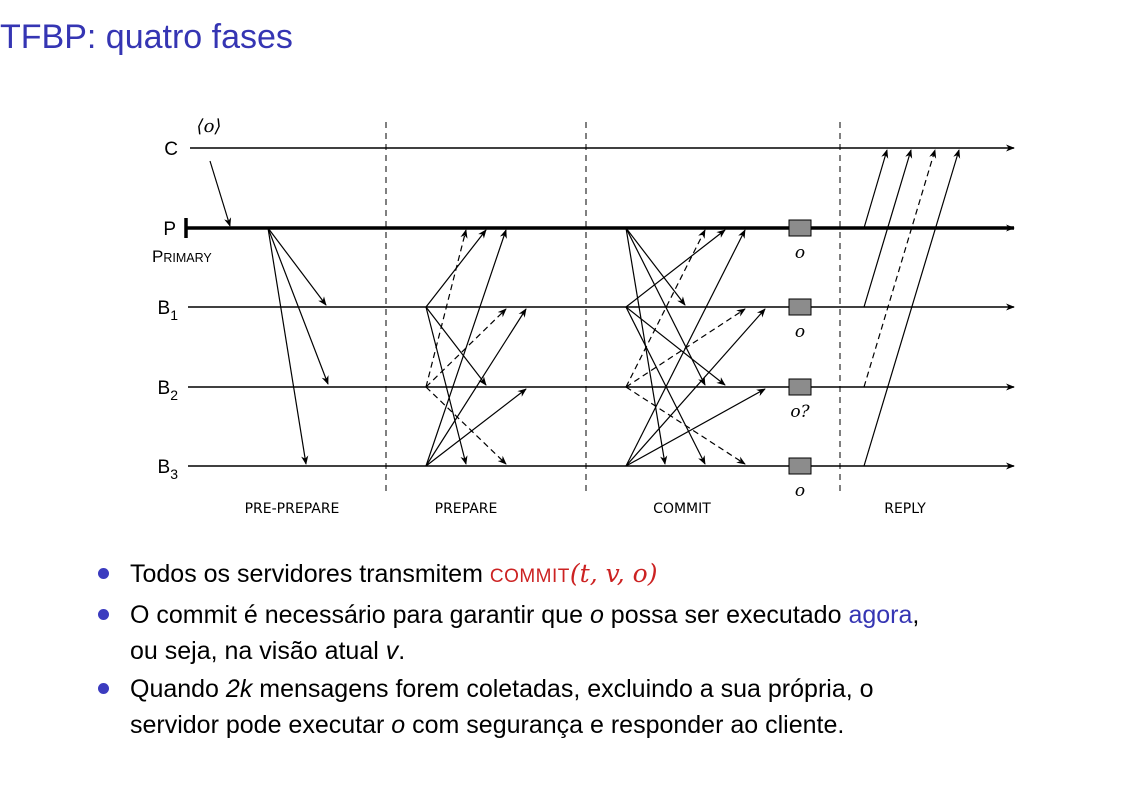  I want to click on lifeline-label: C, so click(171, 149).